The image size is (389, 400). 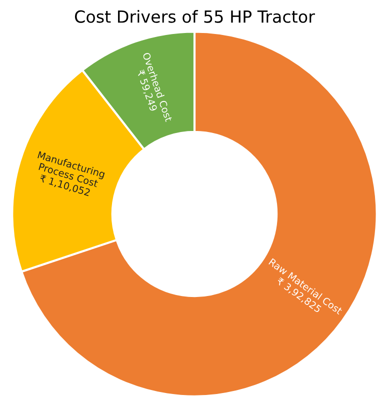 I want to click on chart-title: Cost Drivers of 55 HP Tractor, so click(x=194, y=16).